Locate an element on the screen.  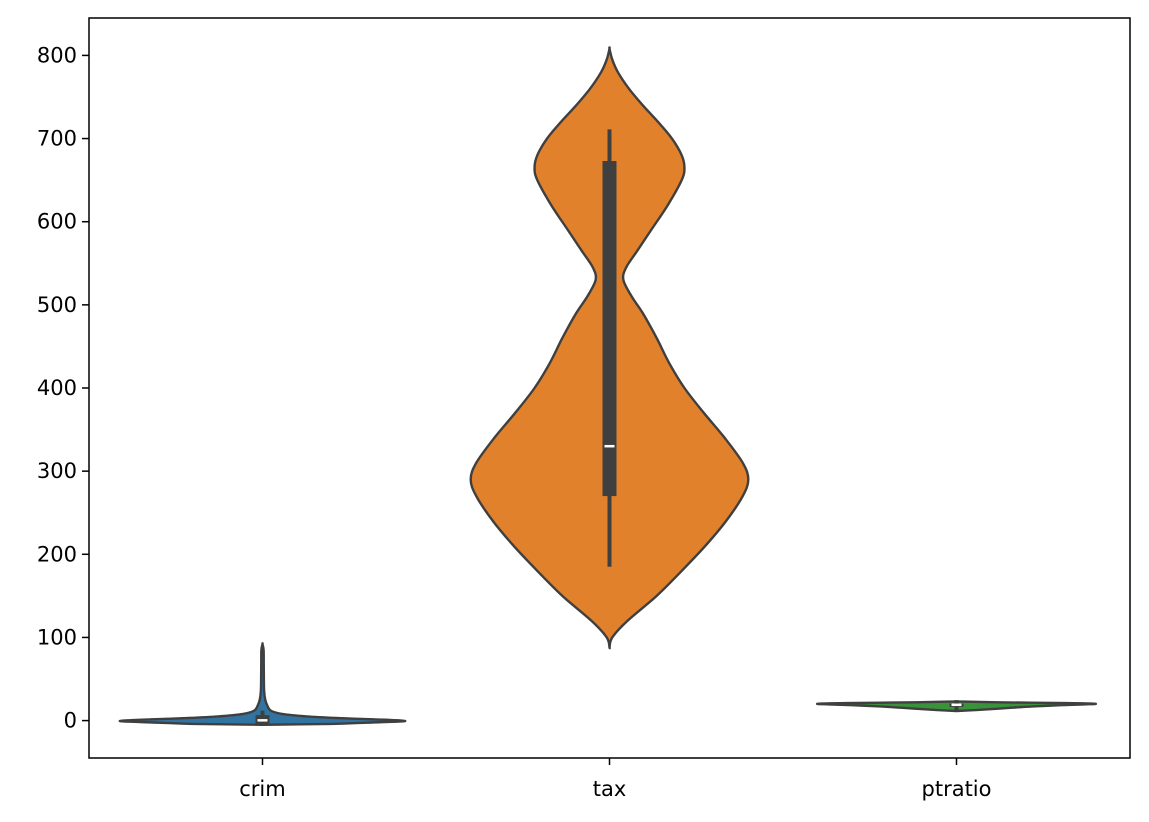
y-axis: 0 100 200 300 400 500 600 700 800 is located at coordinates (63, 388).